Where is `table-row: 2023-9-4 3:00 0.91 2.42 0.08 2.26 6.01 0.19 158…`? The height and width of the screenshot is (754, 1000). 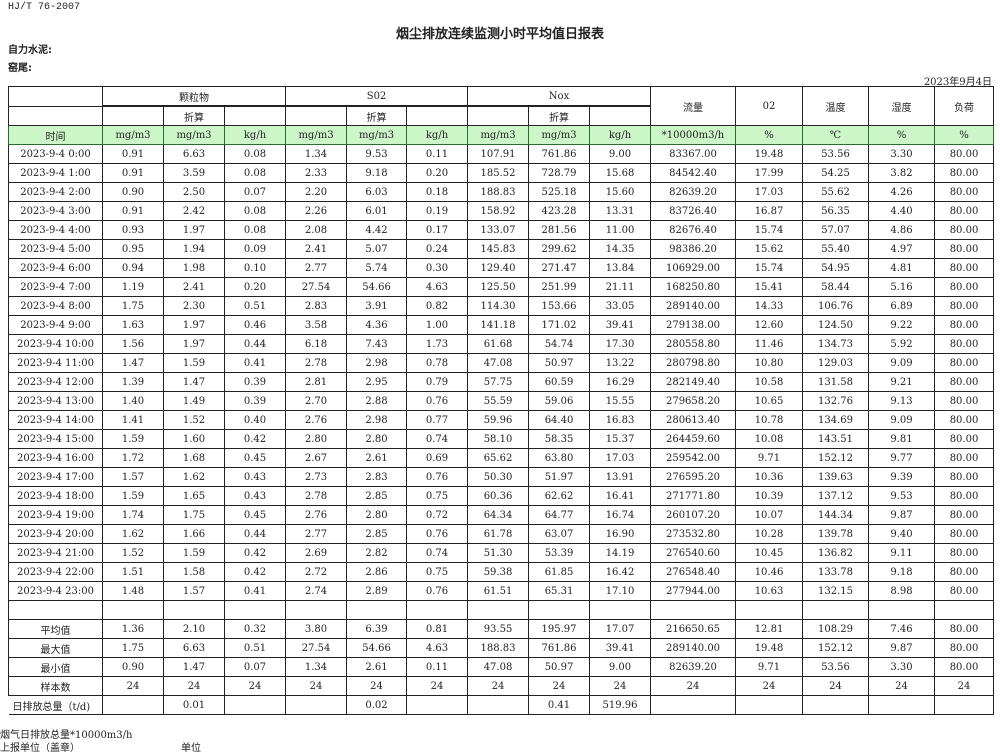
table-row: 2023-9-4 3:00 0.91 2.42 0.08 2.26 6.01 0.19 158… is located at coordinates (501, 211).